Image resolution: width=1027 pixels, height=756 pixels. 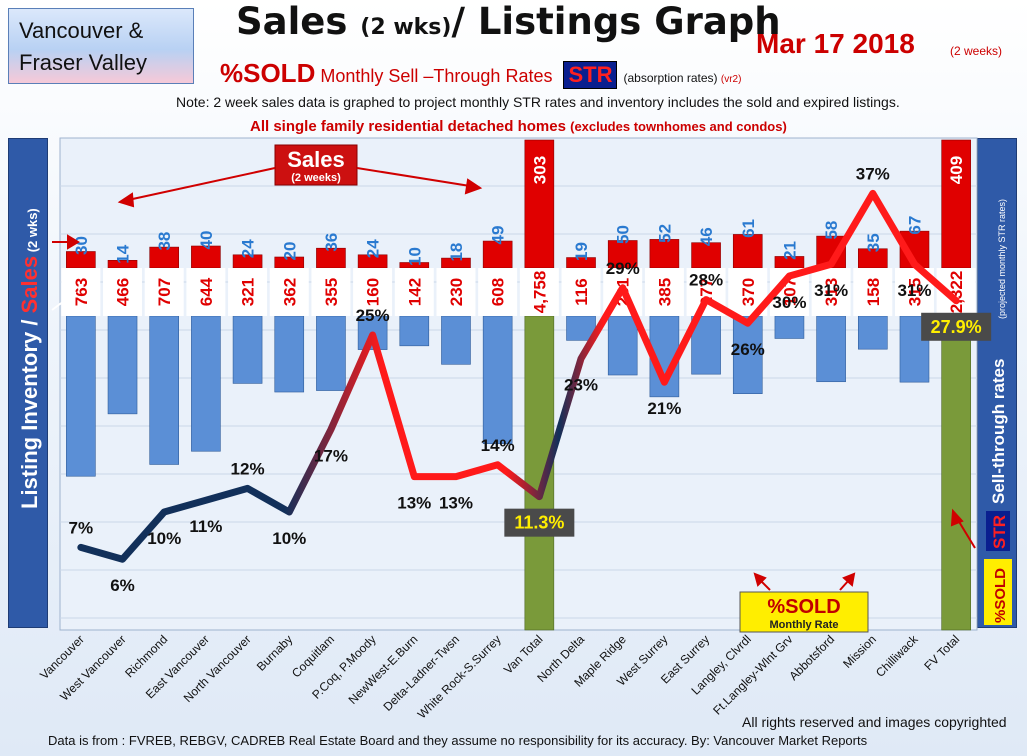 What do you see at coordinates (32, 232) in the screenshot?
I see `left-label-c: (2 wks)` at bounding box center [32, 232].